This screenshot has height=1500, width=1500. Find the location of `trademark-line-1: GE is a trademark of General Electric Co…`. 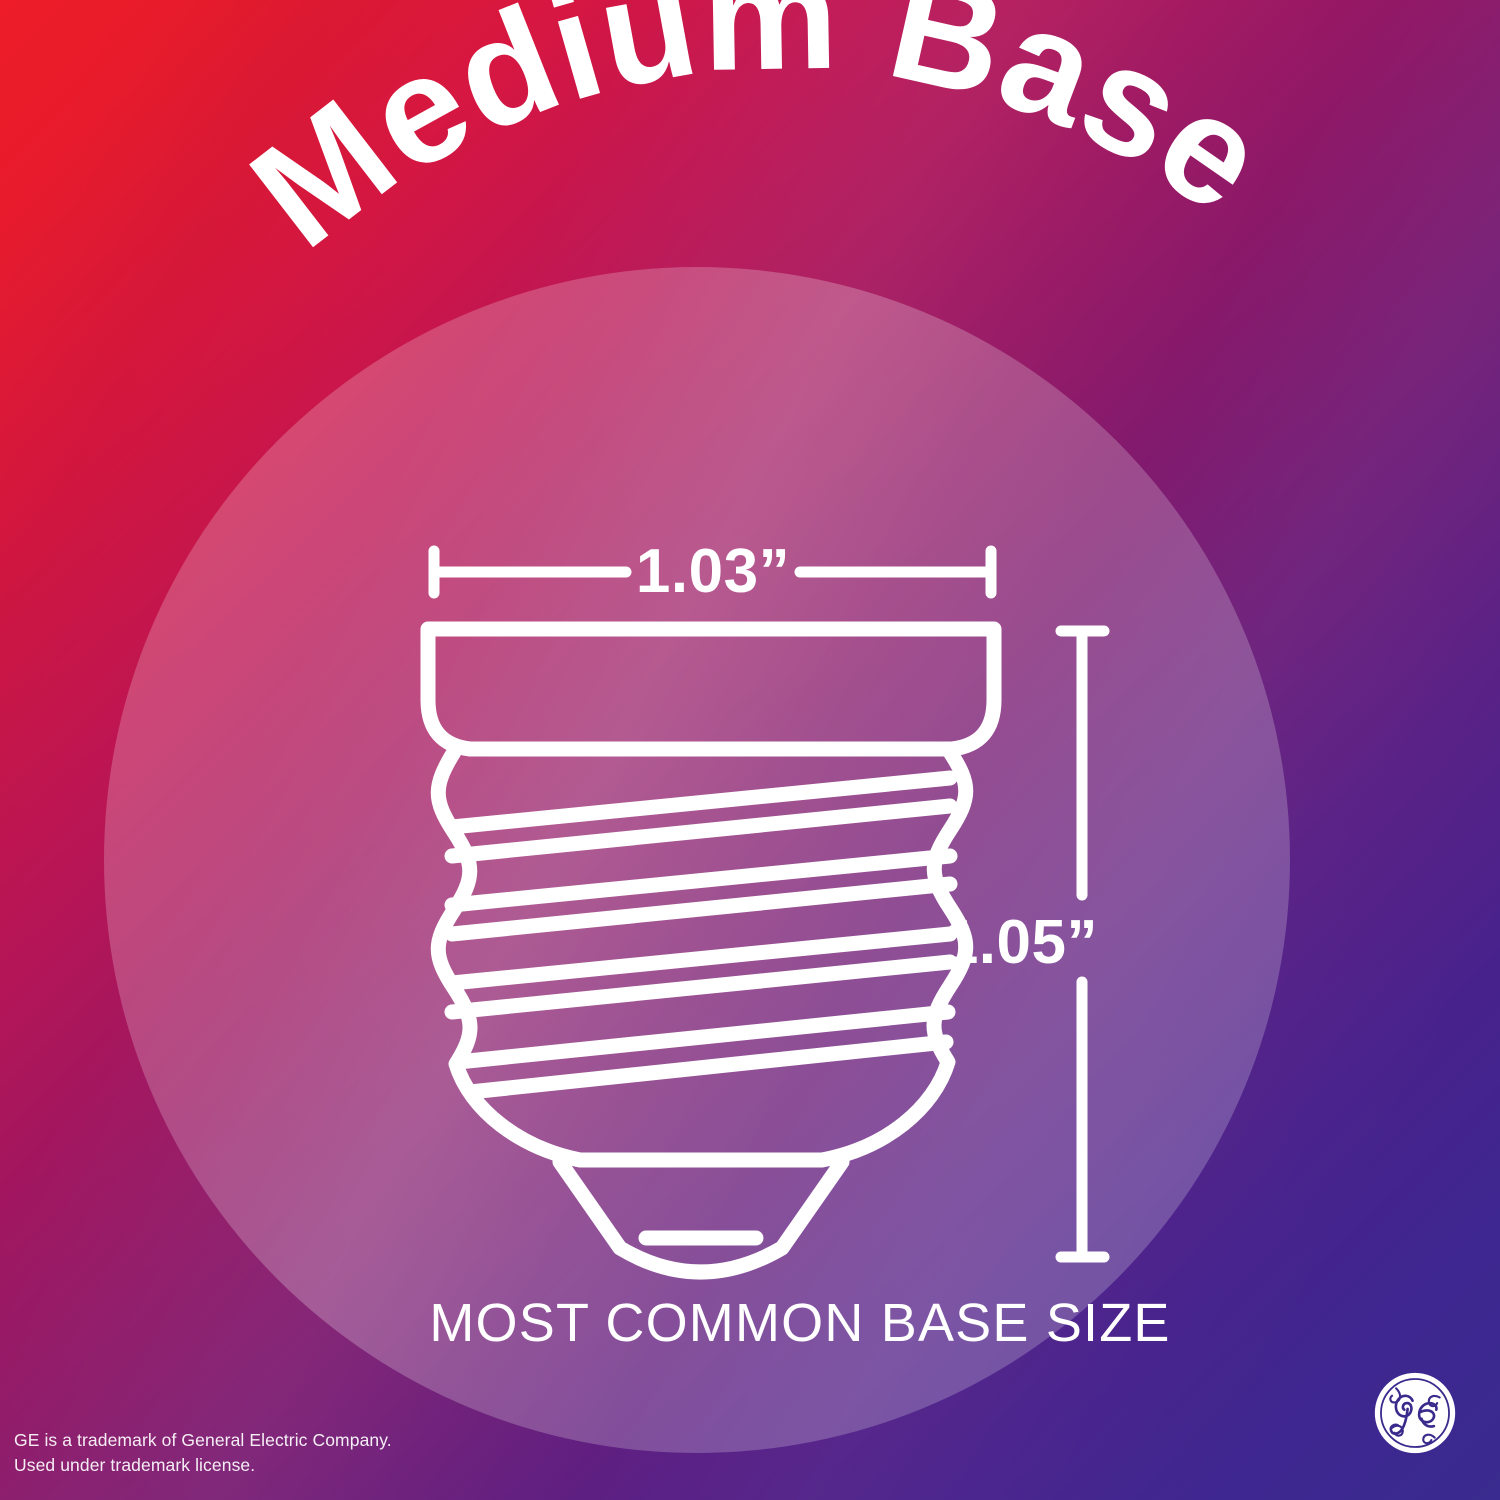

trademark-line-1: GE is a trademark of General Electric Co… is located at coordinates (203, 1440).